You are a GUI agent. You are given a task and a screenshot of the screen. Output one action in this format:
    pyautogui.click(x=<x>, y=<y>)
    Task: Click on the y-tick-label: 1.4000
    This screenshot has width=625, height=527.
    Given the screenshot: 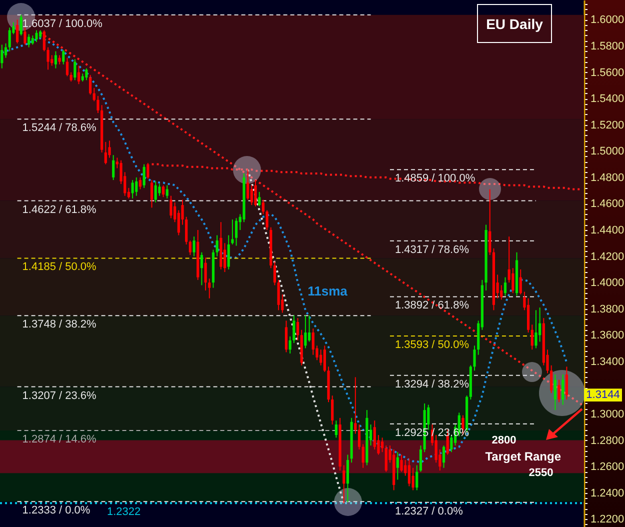 What is the action you would take?
    pyautogui.click(x=607, y=283)
    